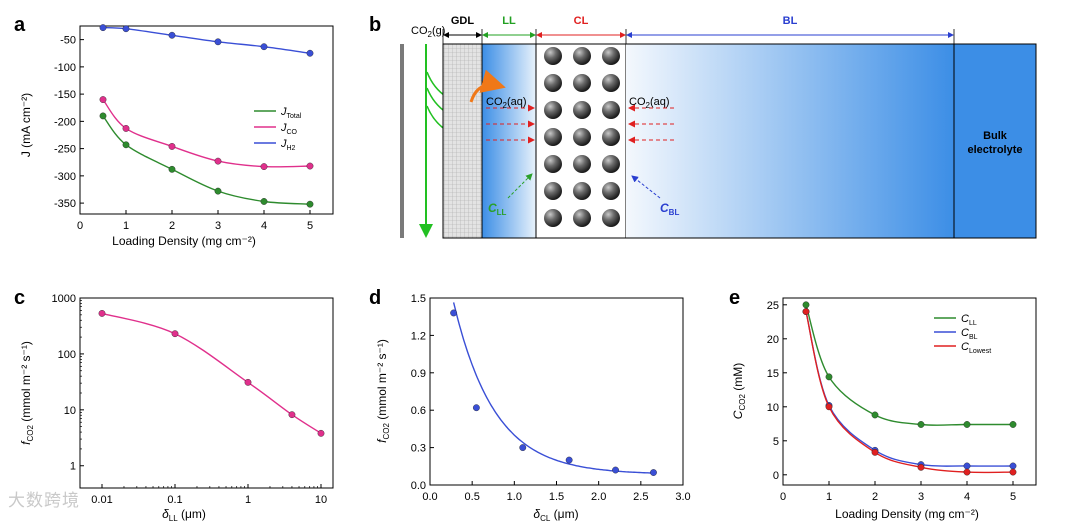 Image resolution: width=1080 pixels, height=521 pixels. Describe the element at coordinates (674, 212) in the screenshot. I see `c-bl-label-sub: BL` at that location.